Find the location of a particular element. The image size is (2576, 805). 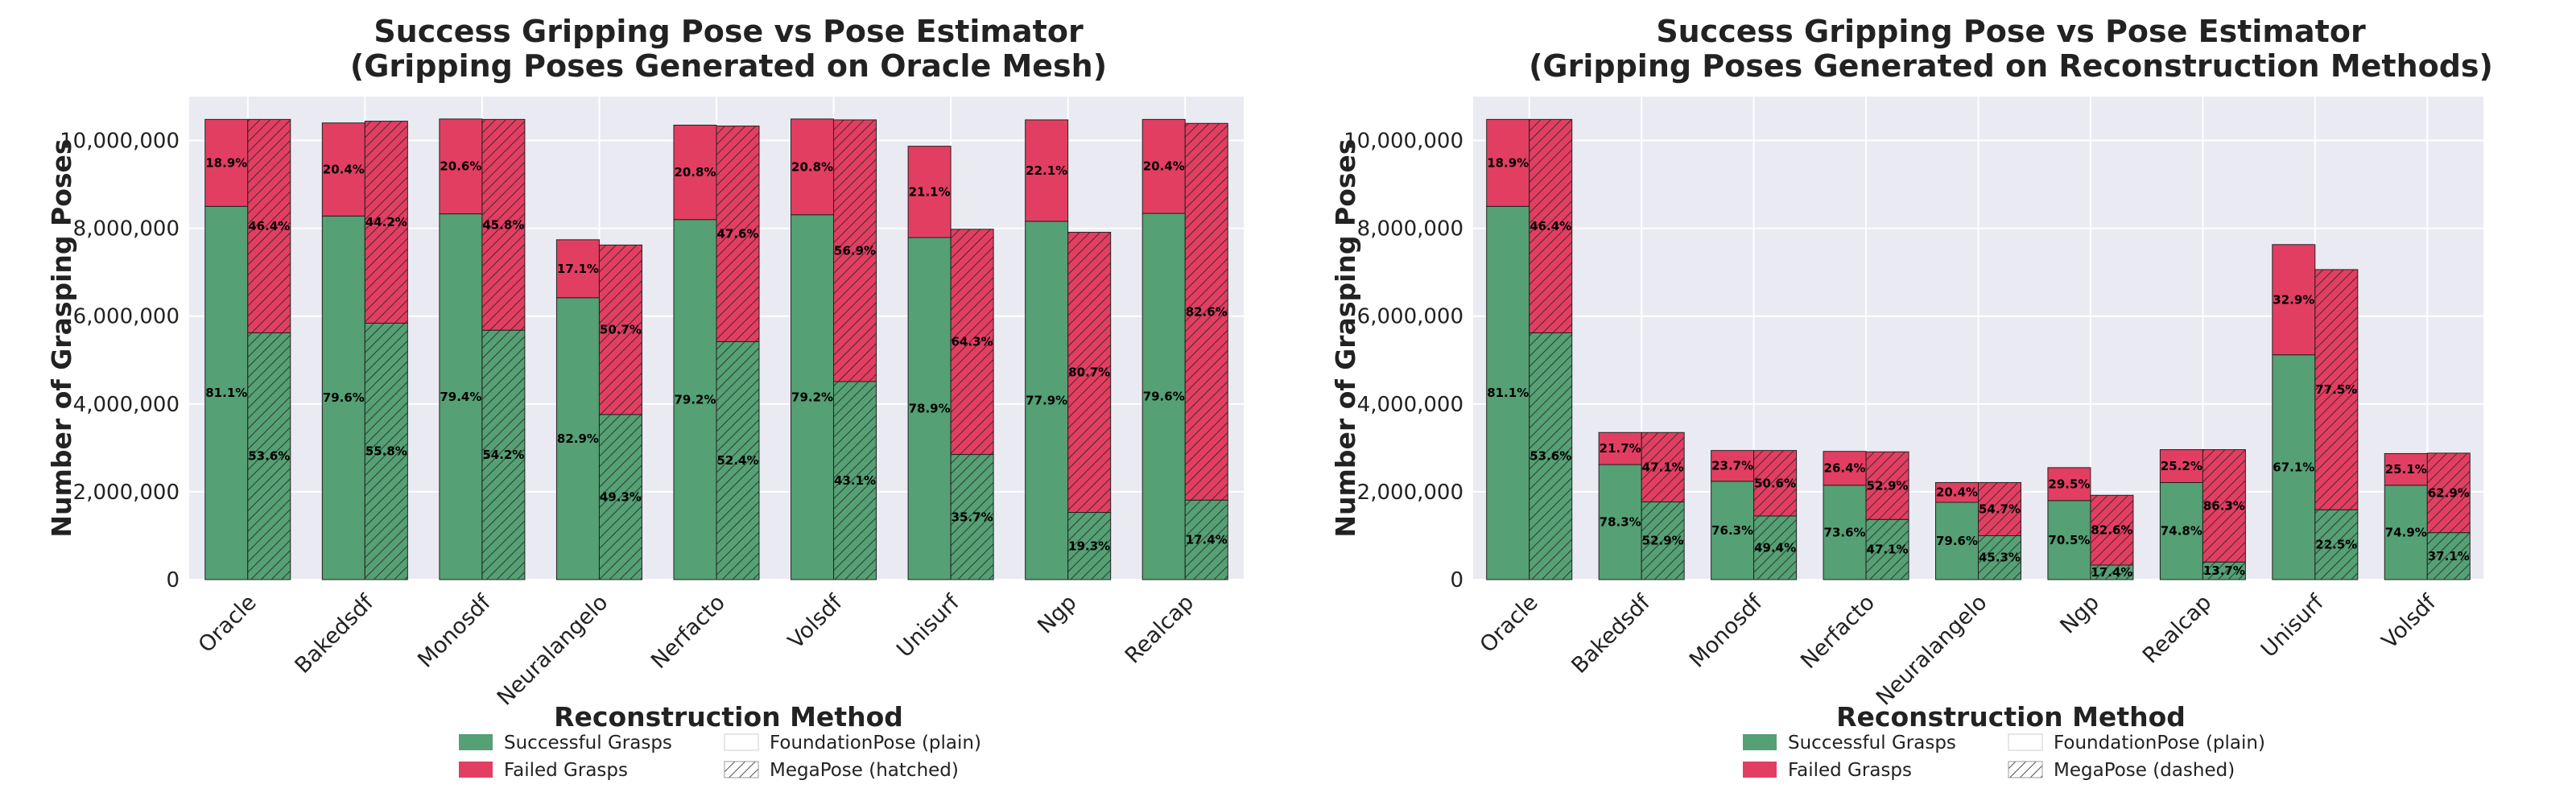

data-label-megapose-success: 53.6% is located at coordinates (1550, 456).